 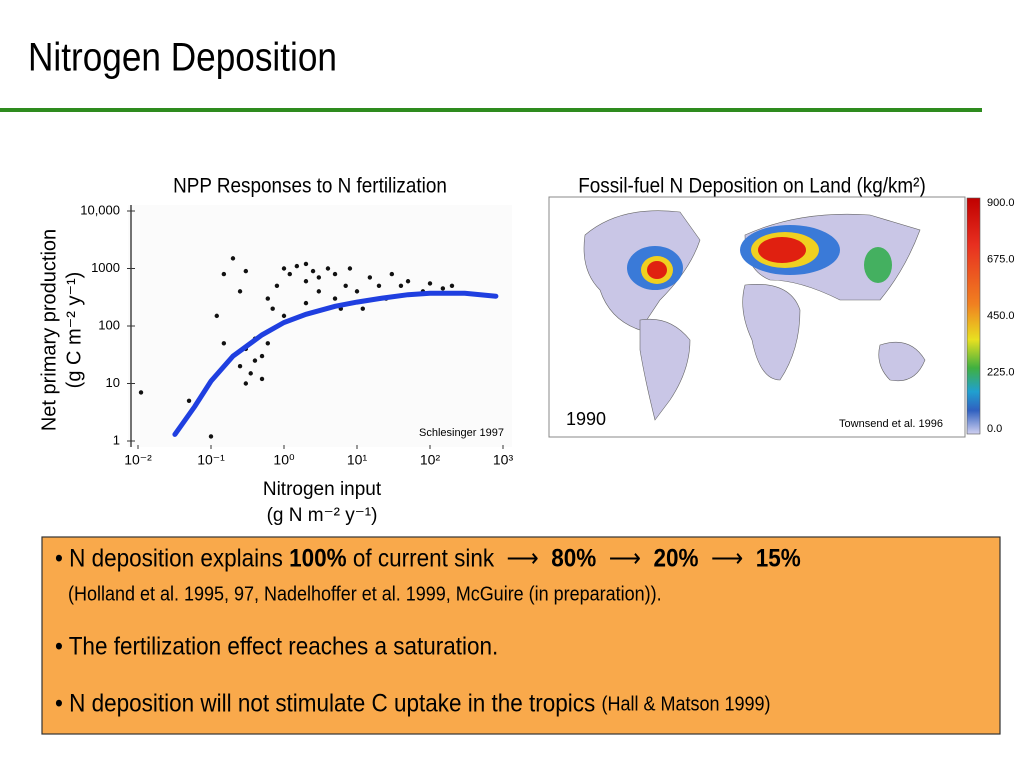 What do you see at coordinates (676, 559) in the screenshot?
I see `bullet-segment: 20%` at bounding box center [676, 559].